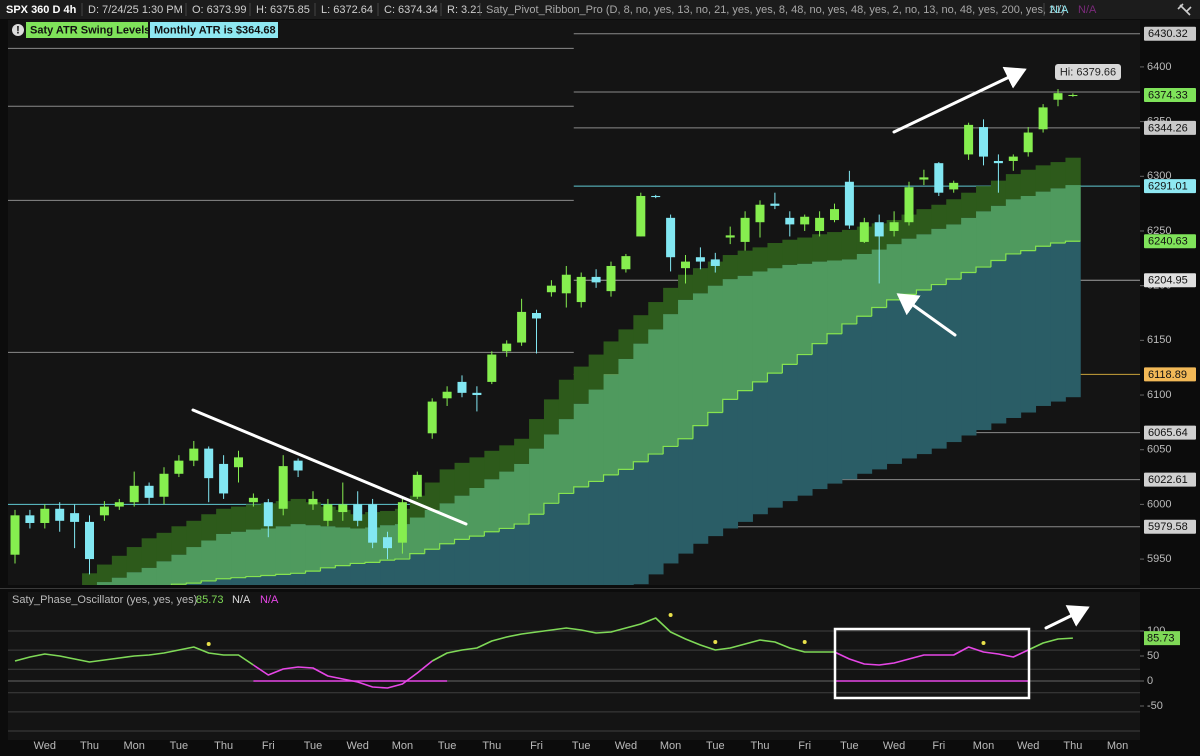 The width and height of the screenshot is (1200, 756). What do you see at coordinates (1059, 10) in the screenshot?
I see `study-status: N/A` at bounding box center [1059, 10].